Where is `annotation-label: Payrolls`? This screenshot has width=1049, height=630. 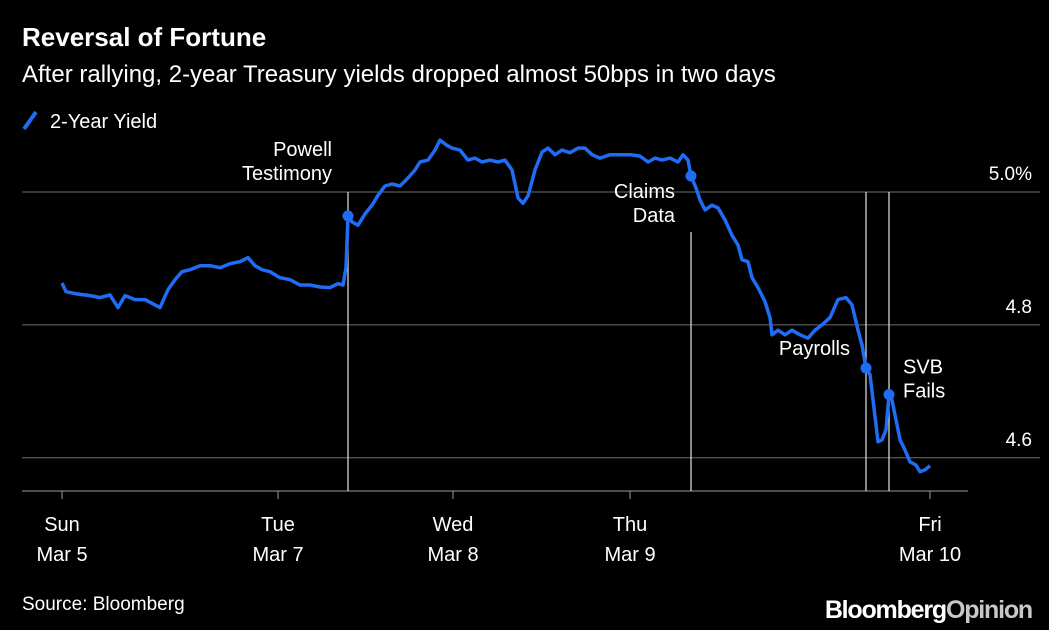
annotation-label: Payrolls is located at coordinates (814, 349).